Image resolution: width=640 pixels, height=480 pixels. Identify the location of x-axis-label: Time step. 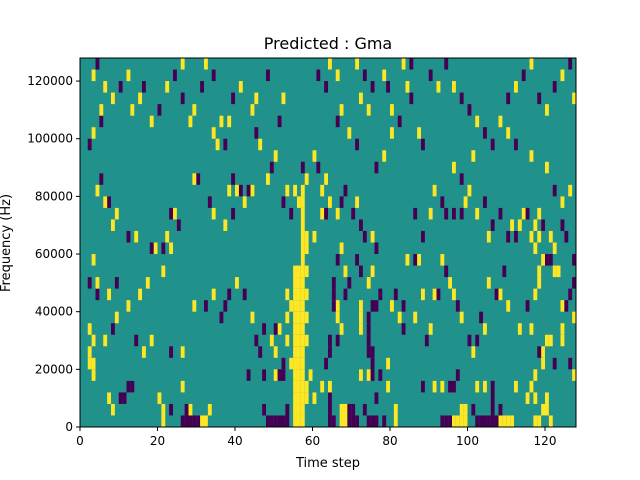
(327, 463).